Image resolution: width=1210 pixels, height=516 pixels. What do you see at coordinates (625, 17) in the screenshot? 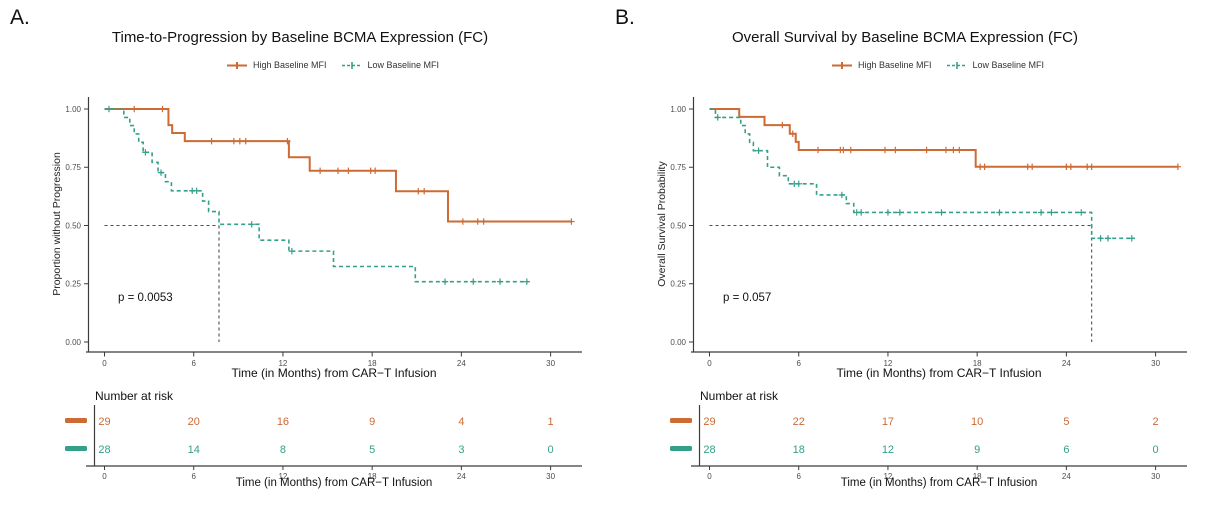
I see `panel-label-b: B.` at bounding box center [625, 17].